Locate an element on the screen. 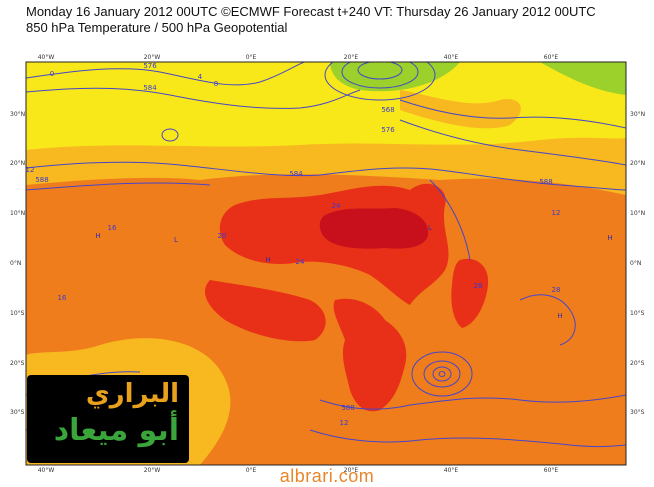  lon-label-top: 20°E is located at coordinates (351, 57).